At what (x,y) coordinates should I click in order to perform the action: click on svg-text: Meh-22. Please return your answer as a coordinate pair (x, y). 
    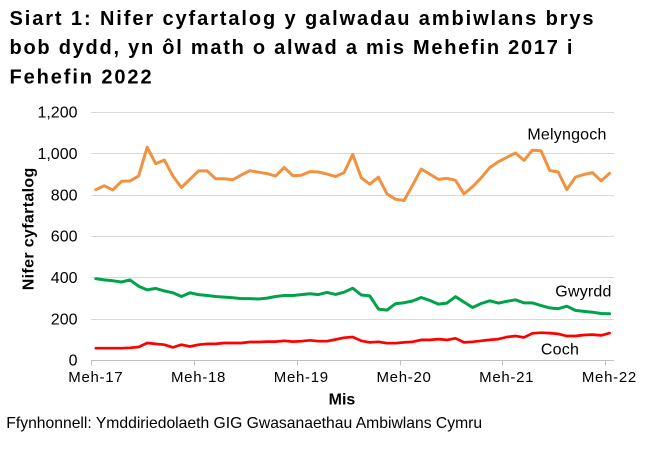
    Looking at the image, I should click on (609, 377).